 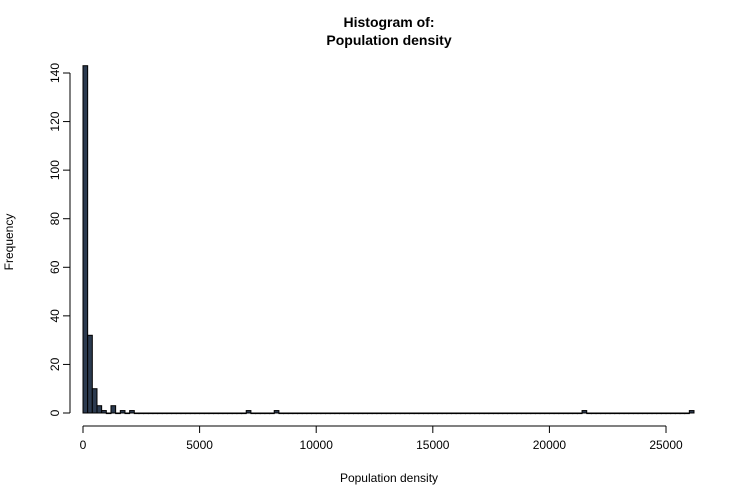 What do you see at coordinates (55, 267) in the screenshot?
I see `y-tick-label: 60` at bounding box center [55, 267].